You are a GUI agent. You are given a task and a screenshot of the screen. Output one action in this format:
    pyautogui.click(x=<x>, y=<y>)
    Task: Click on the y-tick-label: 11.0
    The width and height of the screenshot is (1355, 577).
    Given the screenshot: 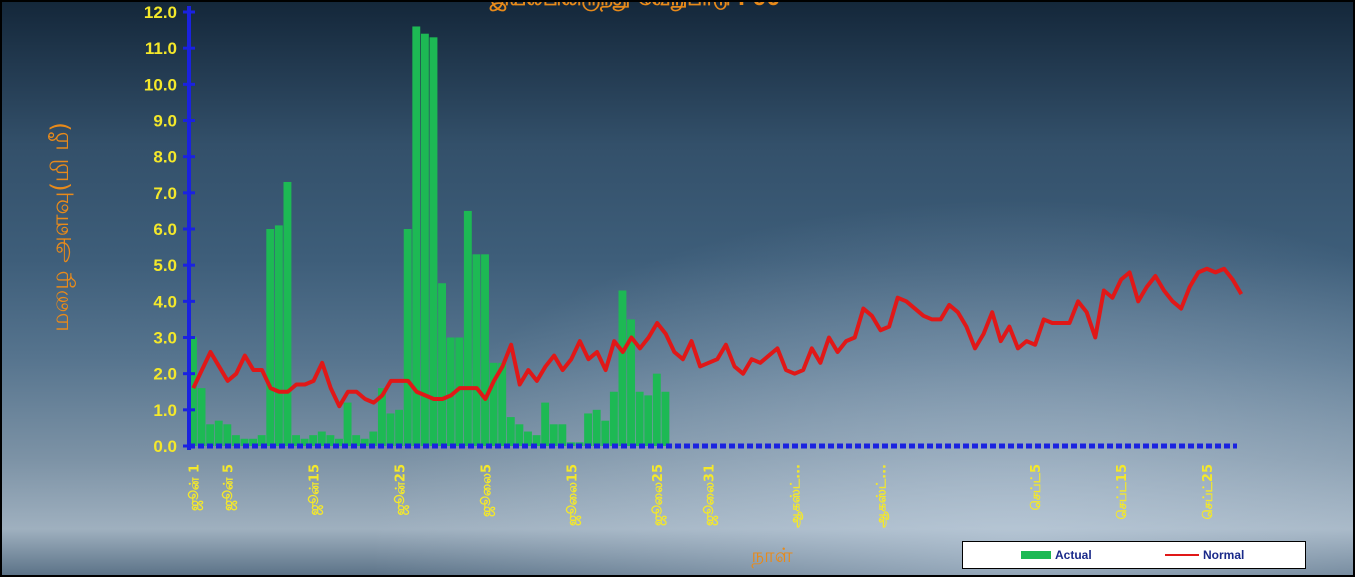 What is the action you would take?
    pyautogui.click(x=161, y=48)
    